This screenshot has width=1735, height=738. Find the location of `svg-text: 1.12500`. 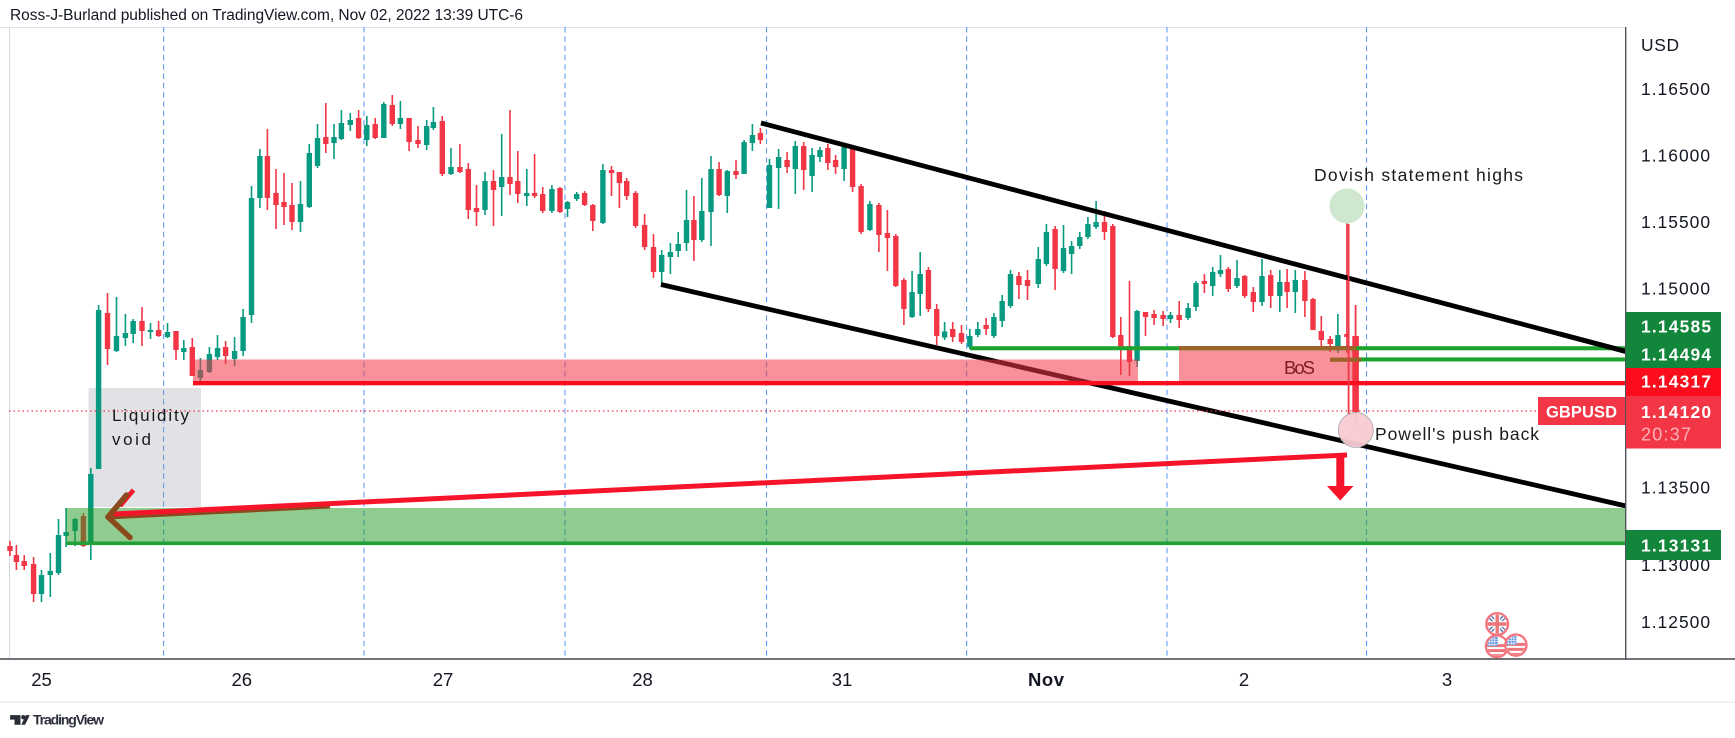

svg-text: 1.12500 is located at coordinates (1675, 622).